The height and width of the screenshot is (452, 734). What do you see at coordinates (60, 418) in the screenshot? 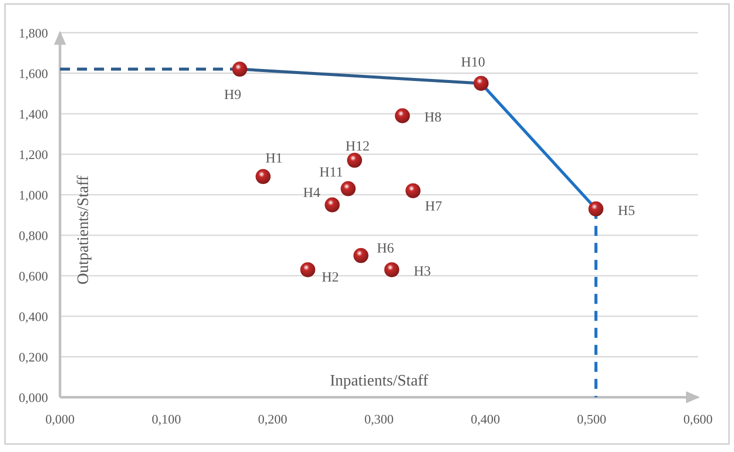
I see `x-tick-label: 0,000` at bounding box center [60, 418].